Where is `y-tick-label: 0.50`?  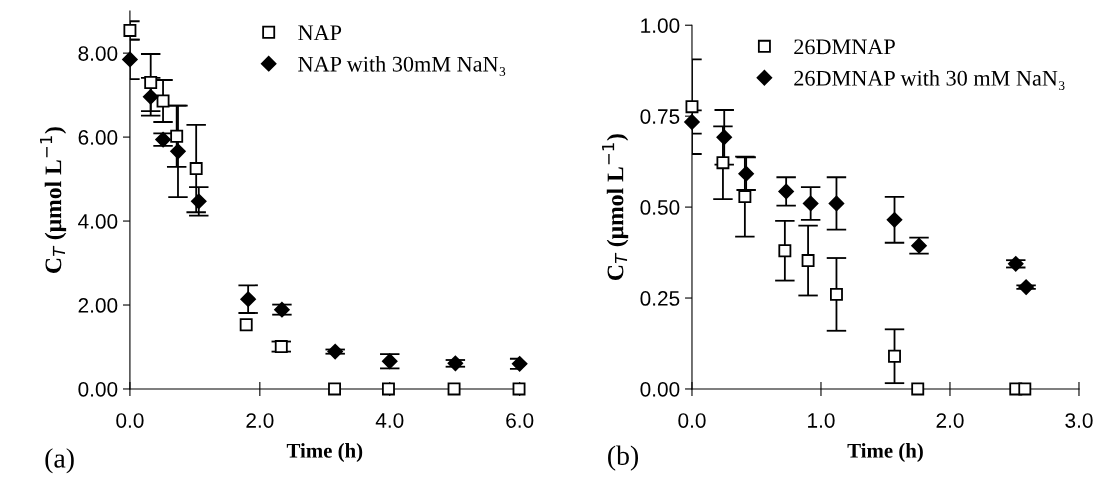
y-tick-label: 0.50 is located at coordinates (660, 207).